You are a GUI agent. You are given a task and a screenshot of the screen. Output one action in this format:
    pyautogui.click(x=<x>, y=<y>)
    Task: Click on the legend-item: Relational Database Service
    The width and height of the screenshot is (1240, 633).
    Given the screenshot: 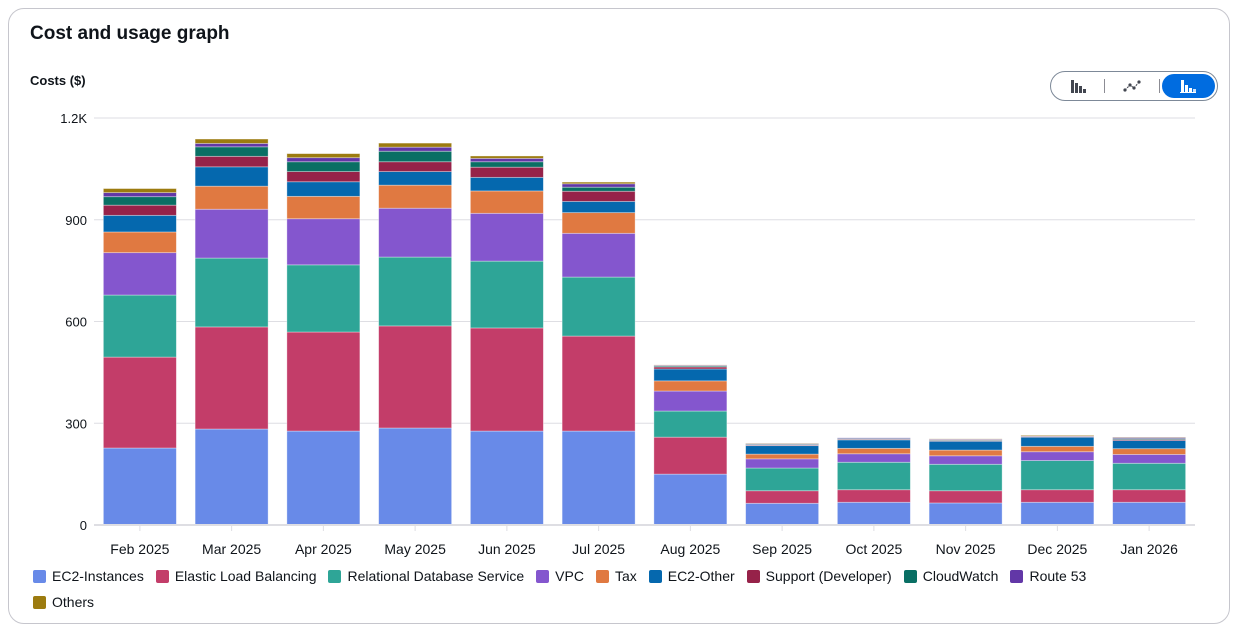 What is the action you would take?
    pyautogui.click(x=426, y=576)
    